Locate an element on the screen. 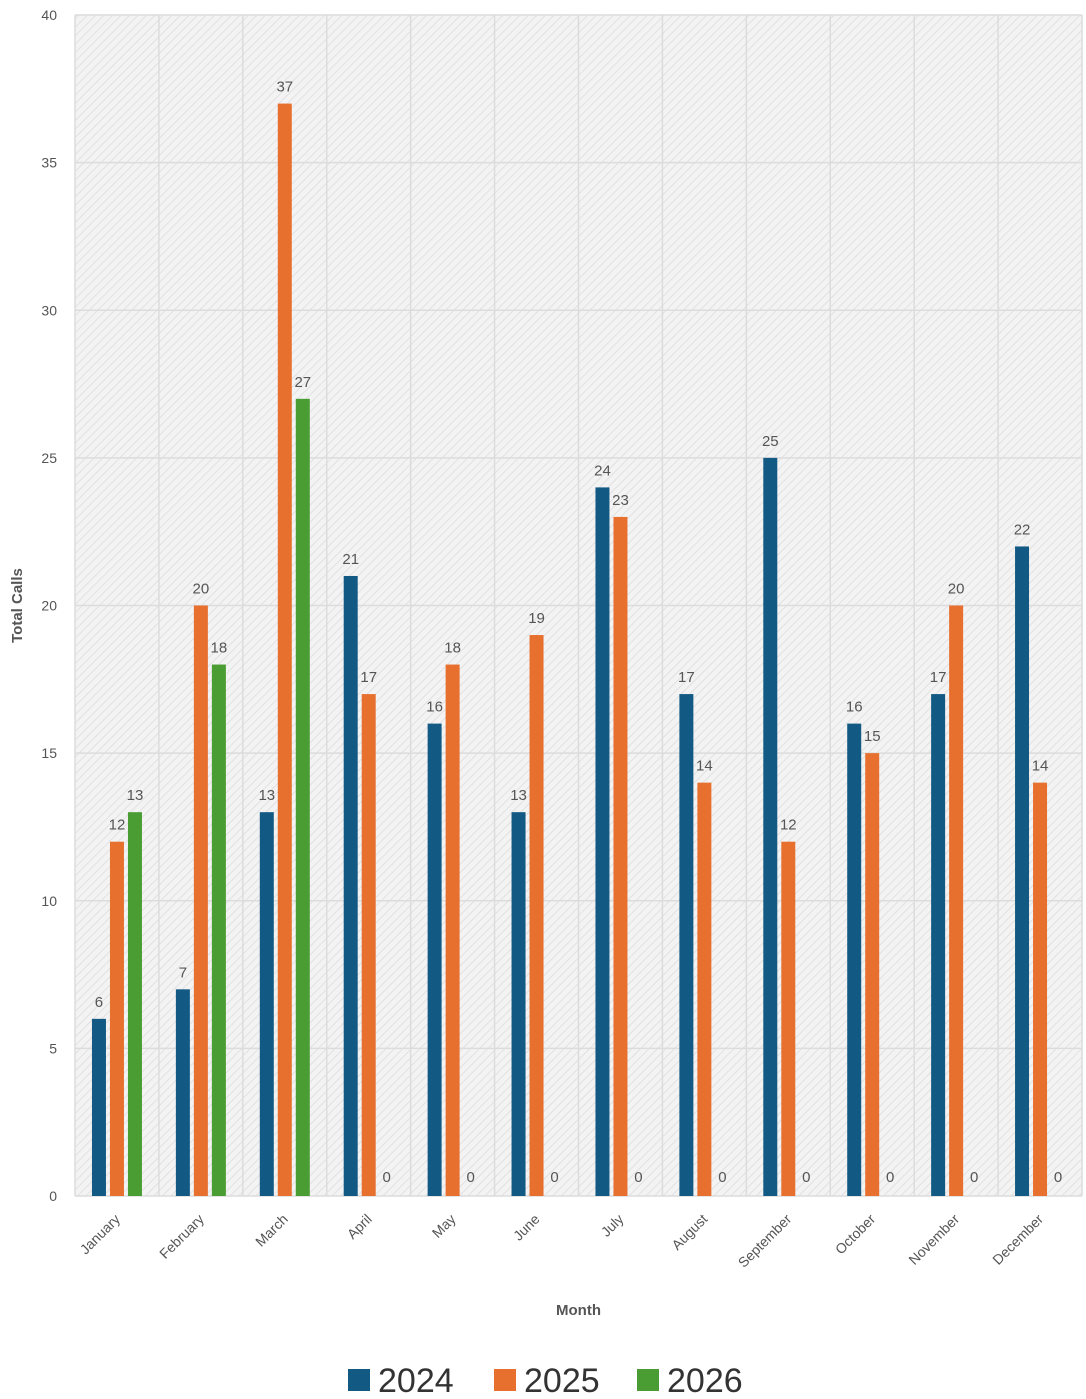 This screenshot has height=1399, width=1086. y-tick-label: 30 is located at coordinates (49, 310).